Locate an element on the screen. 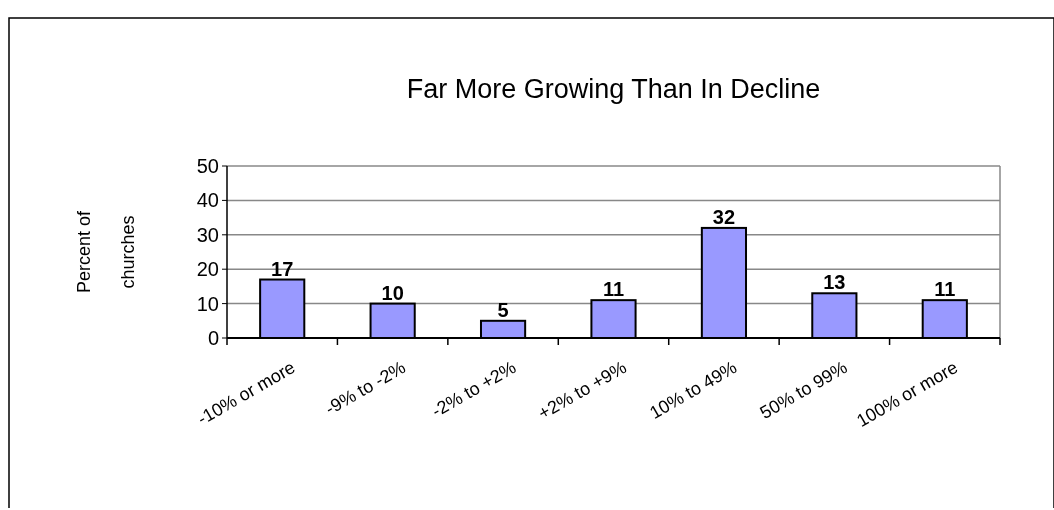  data-label: 17 is located at coordinates (282, 268).